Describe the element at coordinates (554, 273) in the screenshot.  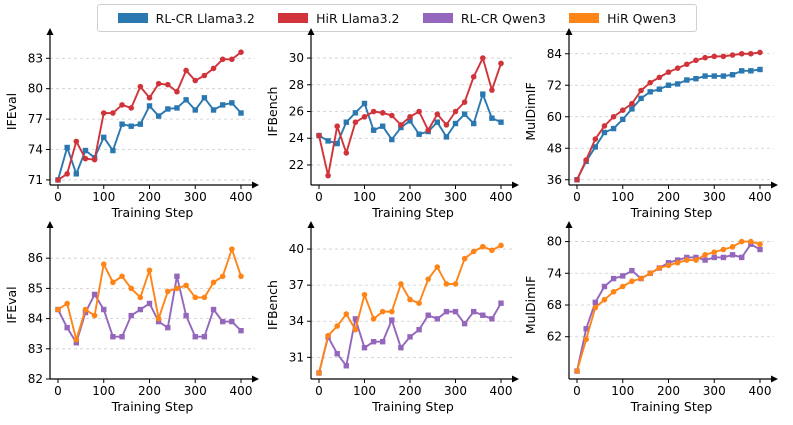
I see `y-tick-label: 74` at that location.